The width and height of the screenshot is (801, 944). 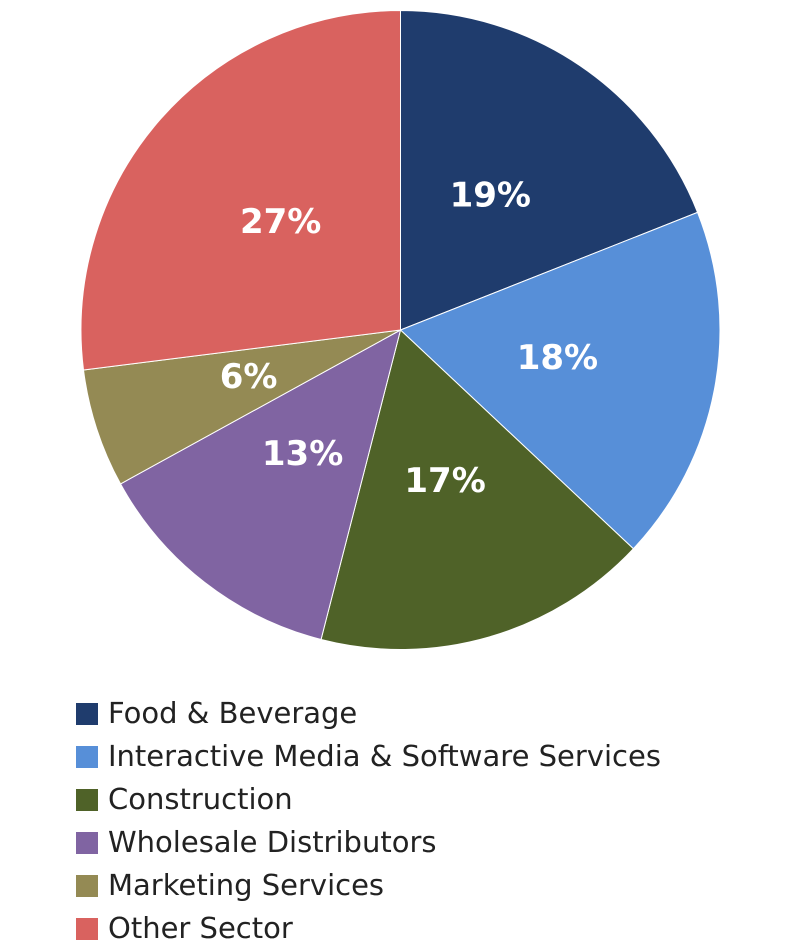 What do you see at coordinates (303, 454) in the screenshot?
I see `data-label: 13%` at bounding box center [303, 454].